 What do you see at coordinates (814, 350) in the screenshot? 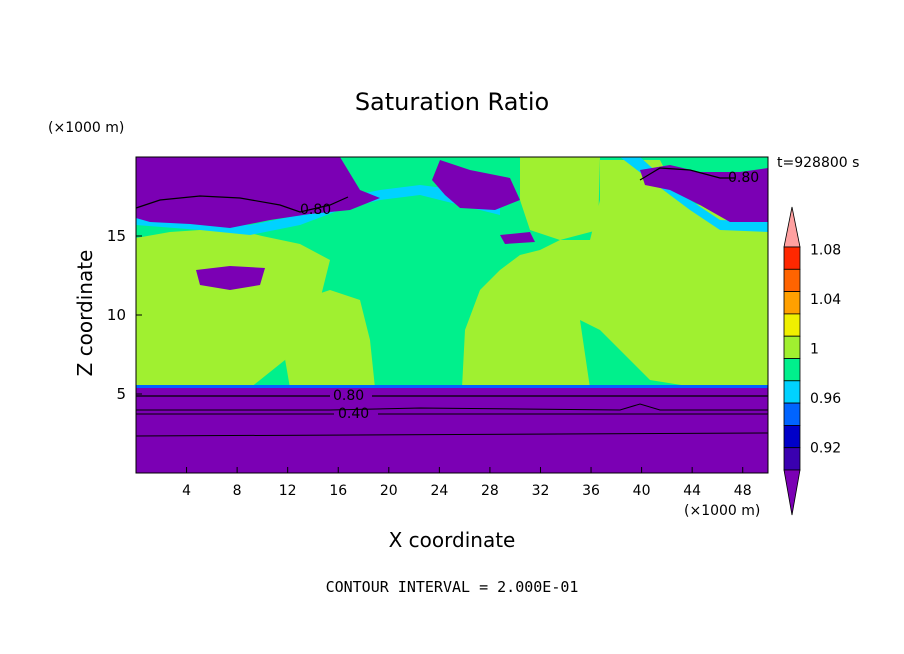
I see `colorbar-label: 1` at bounding box center [814, 350].